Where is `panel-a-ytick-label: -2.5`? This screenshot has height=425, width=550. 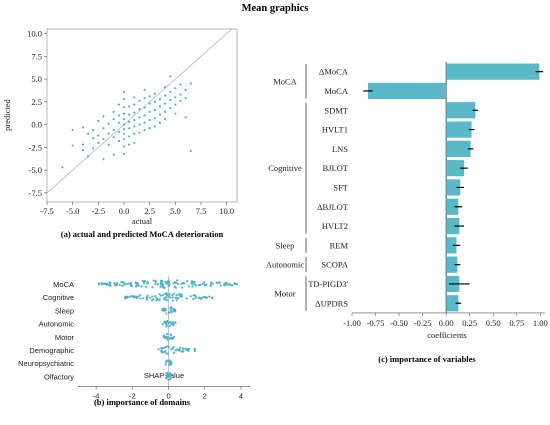
panel-a-ytick-label: -2.5 is located at coordinates (35, 147).